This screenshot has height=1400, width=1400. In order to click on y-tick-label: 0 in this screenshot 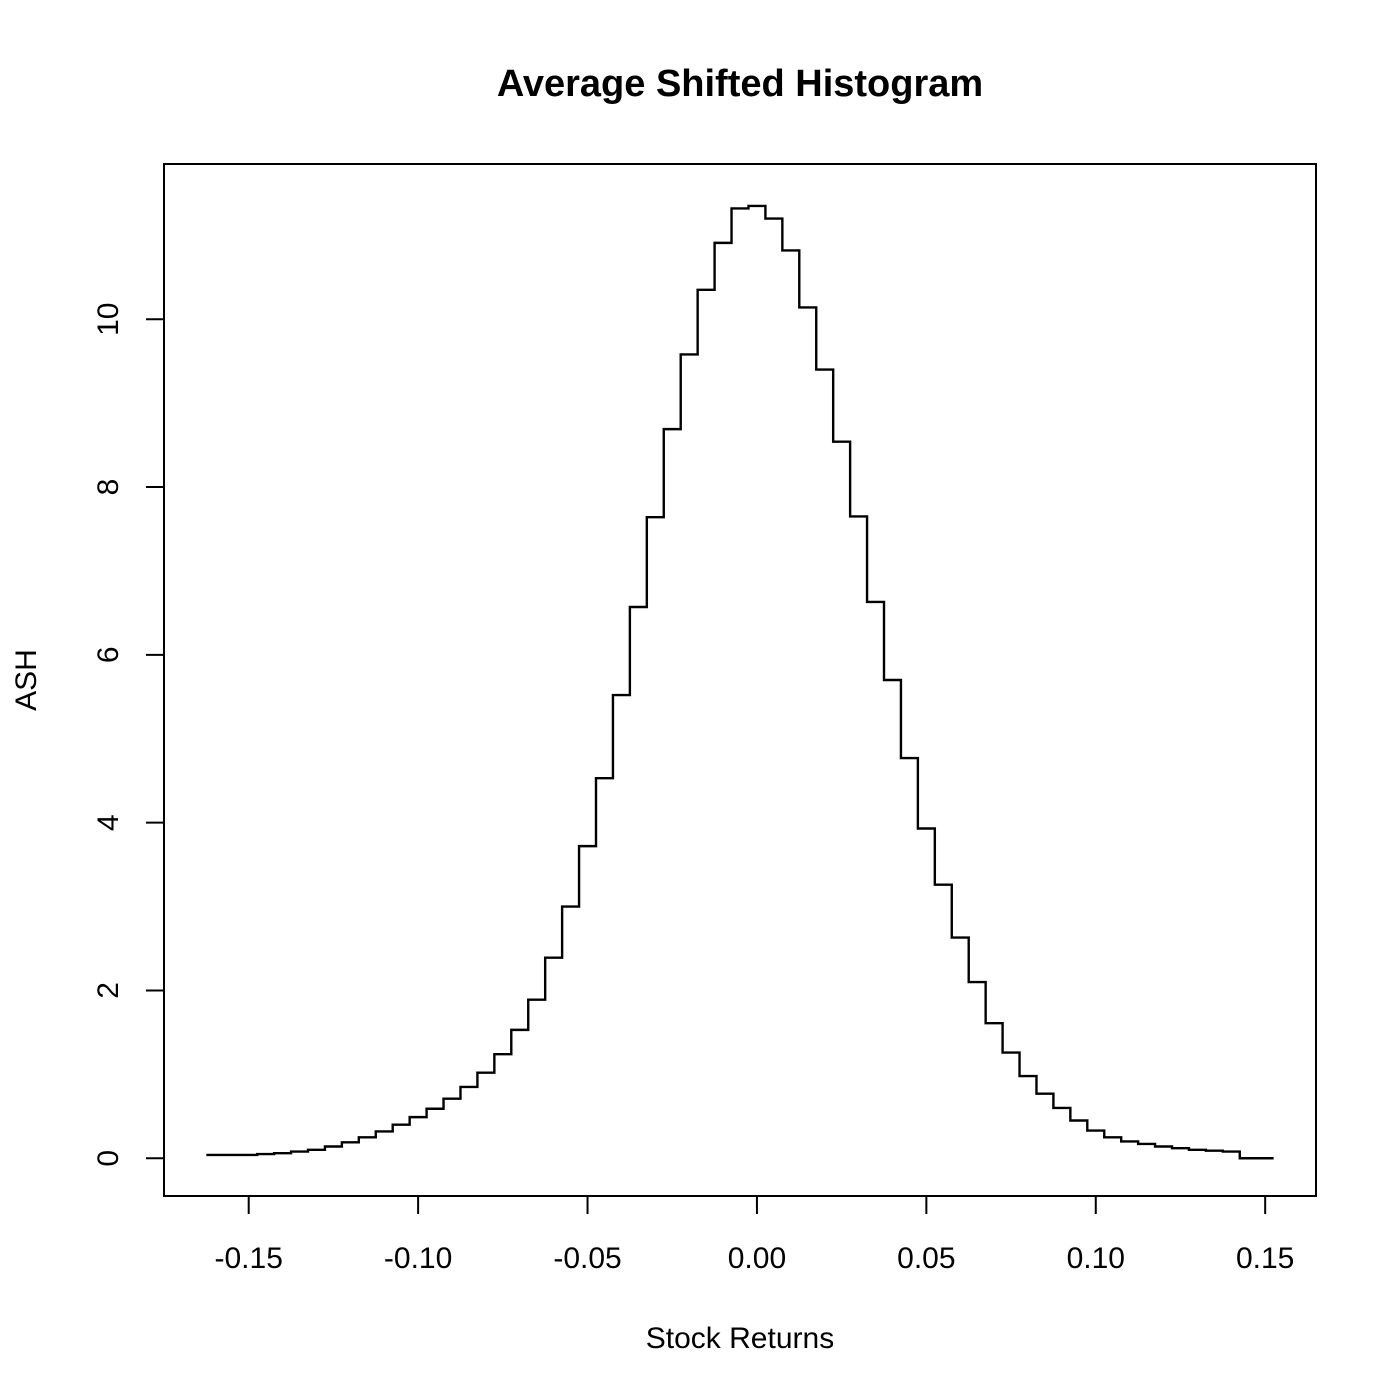, I will do `click(108, 1158)`.